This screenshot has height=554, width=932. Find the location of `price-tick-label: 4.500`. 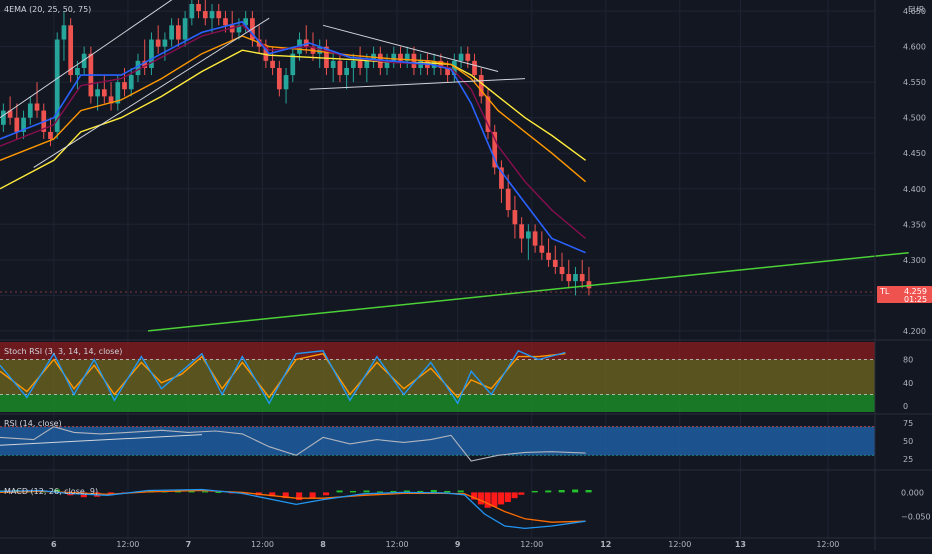

price-tick-label: 4.500 is located at coordinates (914, 118).